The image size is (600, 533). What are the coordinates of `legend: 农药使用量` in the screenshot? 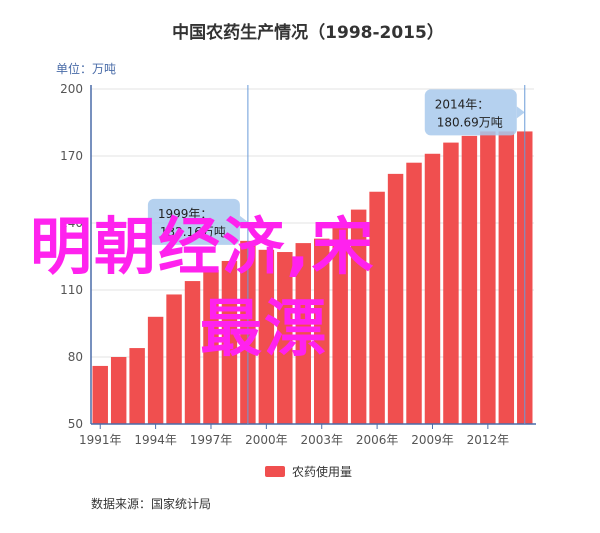 It's located at (308, 471).